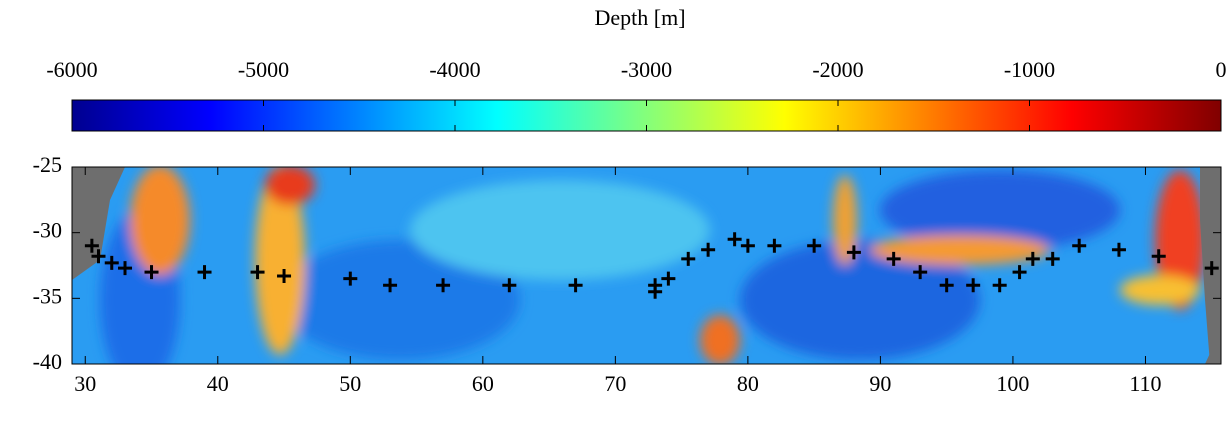  Describe the element at coordinates (483, 383) in the screenshot. I see `x-tick-label: 60` at that location.